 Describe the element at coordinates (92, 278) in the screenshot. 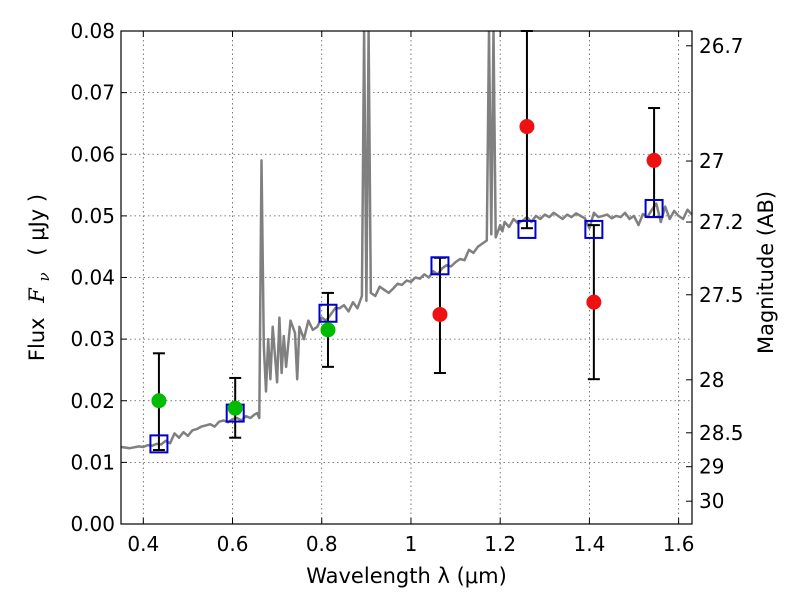

I see `y-tick-label: 0.04` at that location.